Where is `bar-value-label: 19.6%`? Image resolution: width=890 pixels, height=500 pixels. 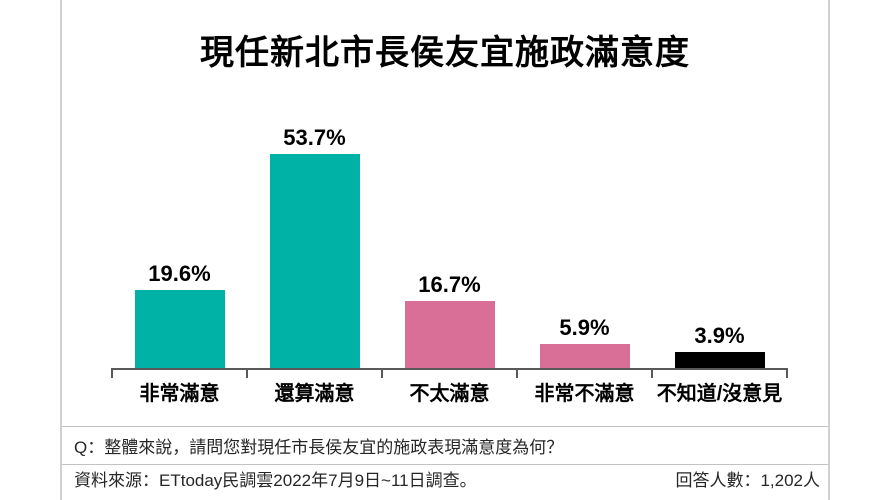 bar-value-label: 19.6% is located at coordinates (179, 273).